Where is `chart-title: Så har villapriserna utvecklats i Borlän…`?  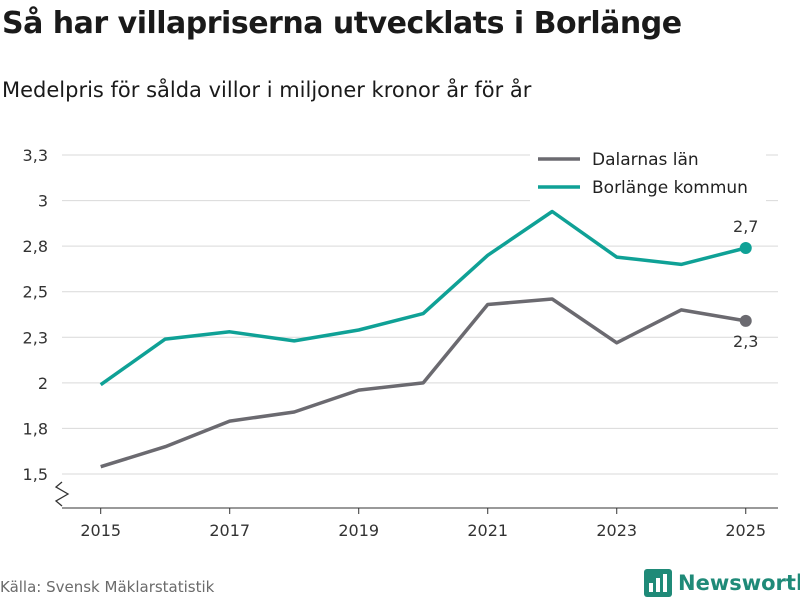
chart-title: Så har villapriserna utvecklats i Borlän… is located at coordinates (342, 23).